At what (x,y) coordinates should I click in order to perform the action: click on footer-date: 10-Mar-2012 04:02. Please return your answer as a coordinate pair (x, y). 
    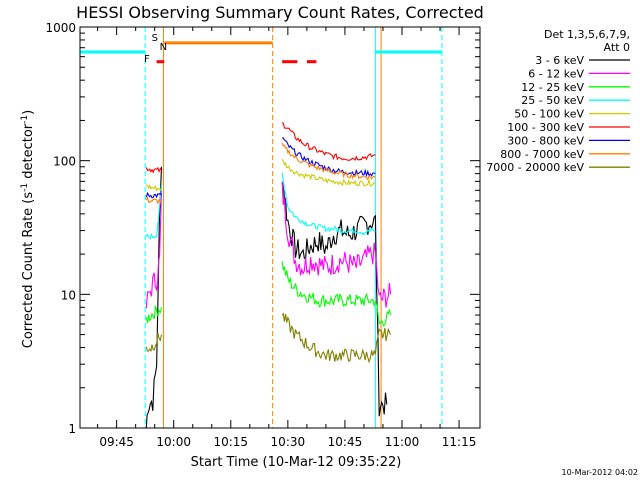
    Looking at the image, I should click on (600, 472).